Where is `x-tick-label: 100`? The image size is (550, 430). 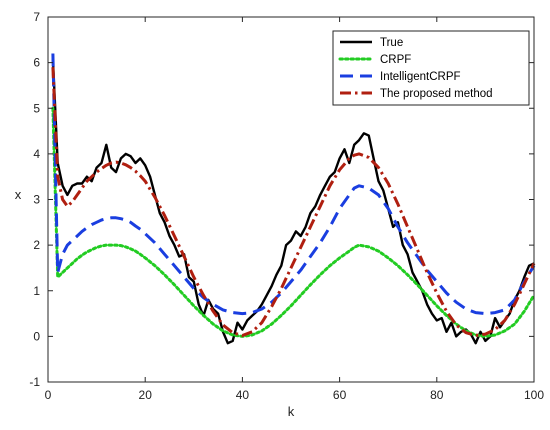
x-tick-label: 100 is located at coordinates (534, 395).